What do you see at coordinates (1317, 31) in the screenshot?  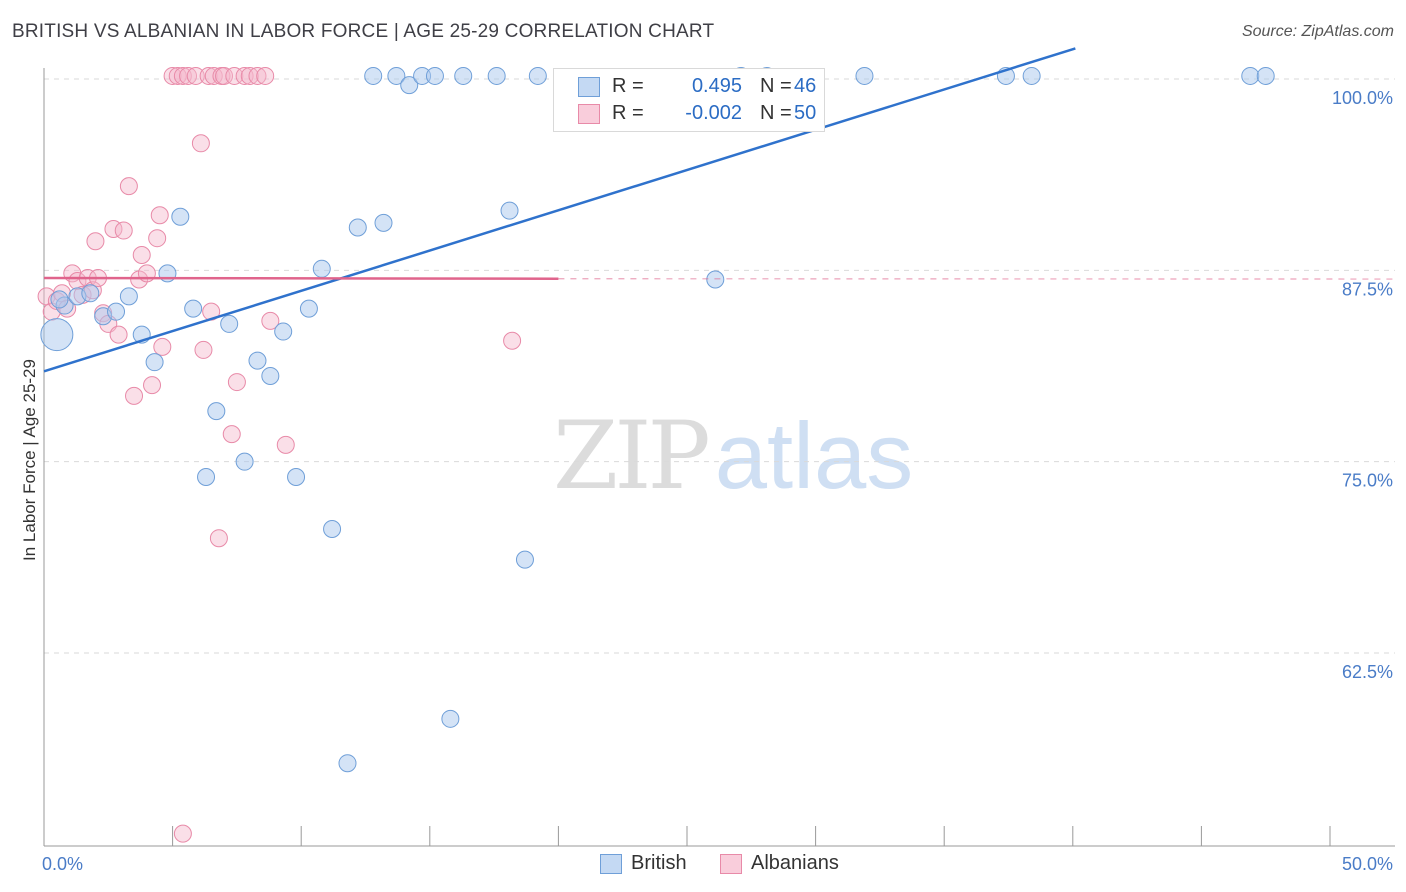 I see `source-label: Source: ZipAtlas.com` at bounding box center [1317, 31].